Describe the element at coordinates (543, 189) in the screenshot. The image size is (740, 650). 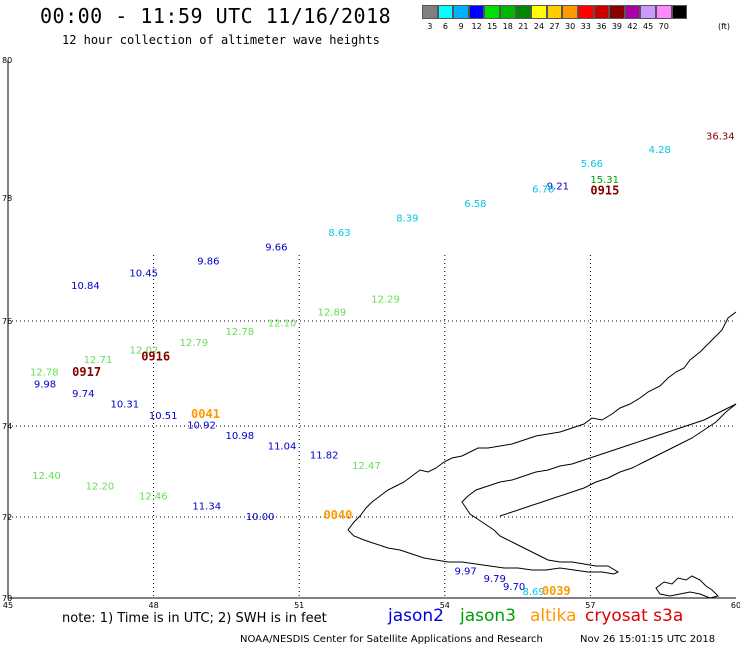
I see `swh-value: 6.78` at that location.